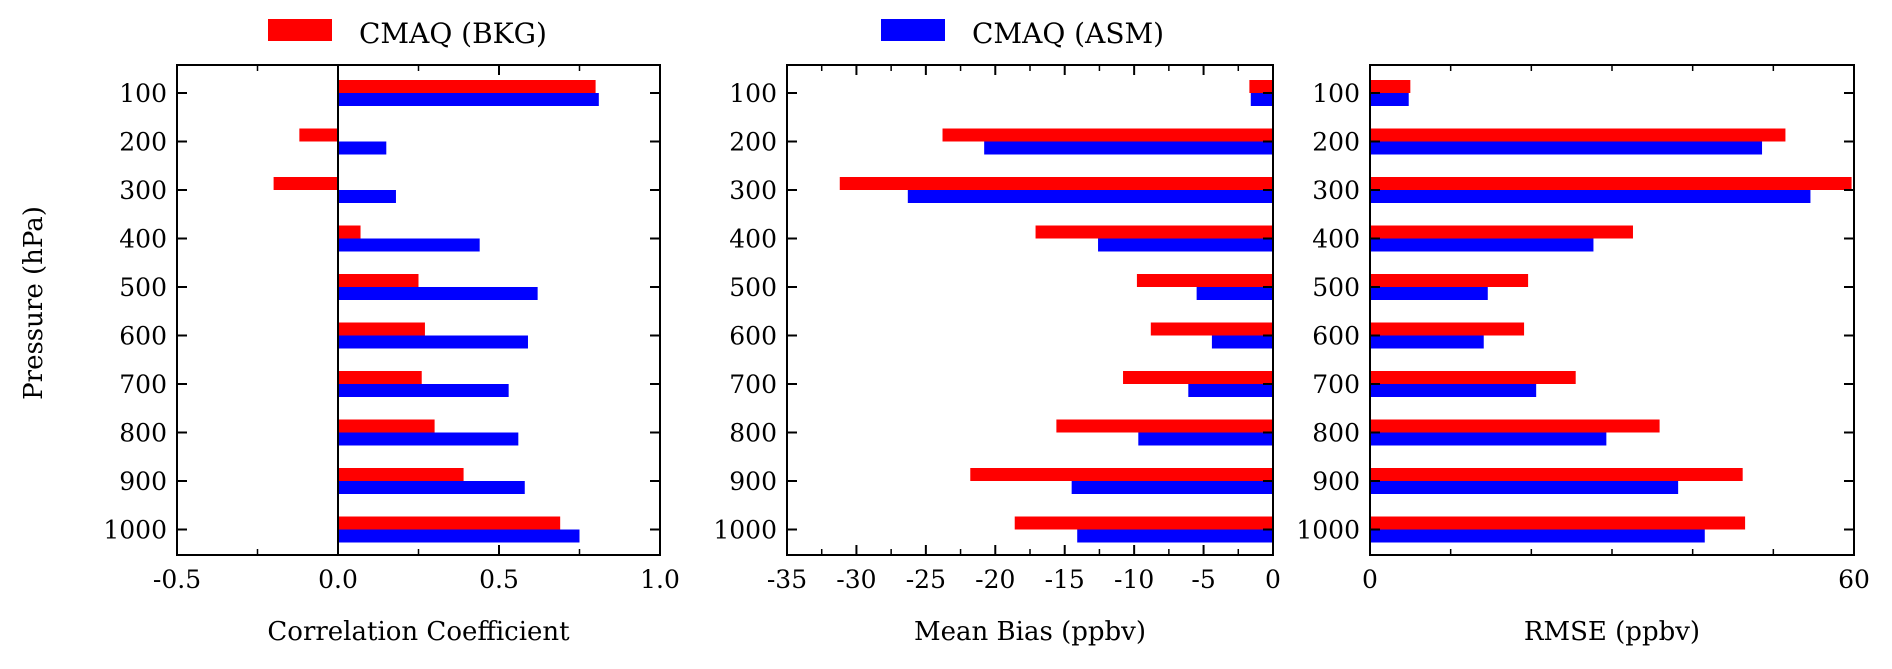 The height and width of the screenshot is (669, 1892). Describe the element at coordinates (1030, 632) in the screenshot. I see `x-axis-title: Mean Bias (ppbv)` at that location.